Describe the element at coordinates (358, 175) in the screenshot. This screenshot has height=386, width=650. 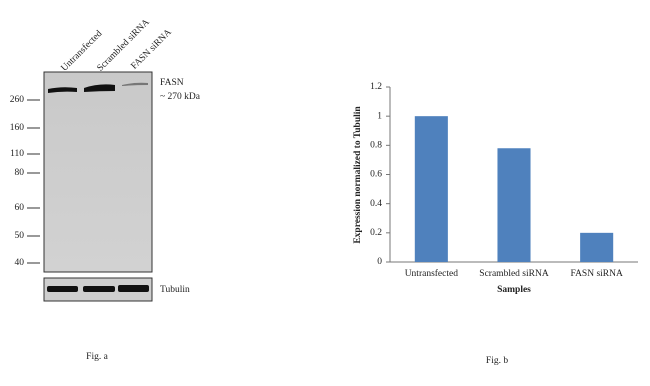
I see `y-axis-label: Expression normalized to Tubulin` at that location.